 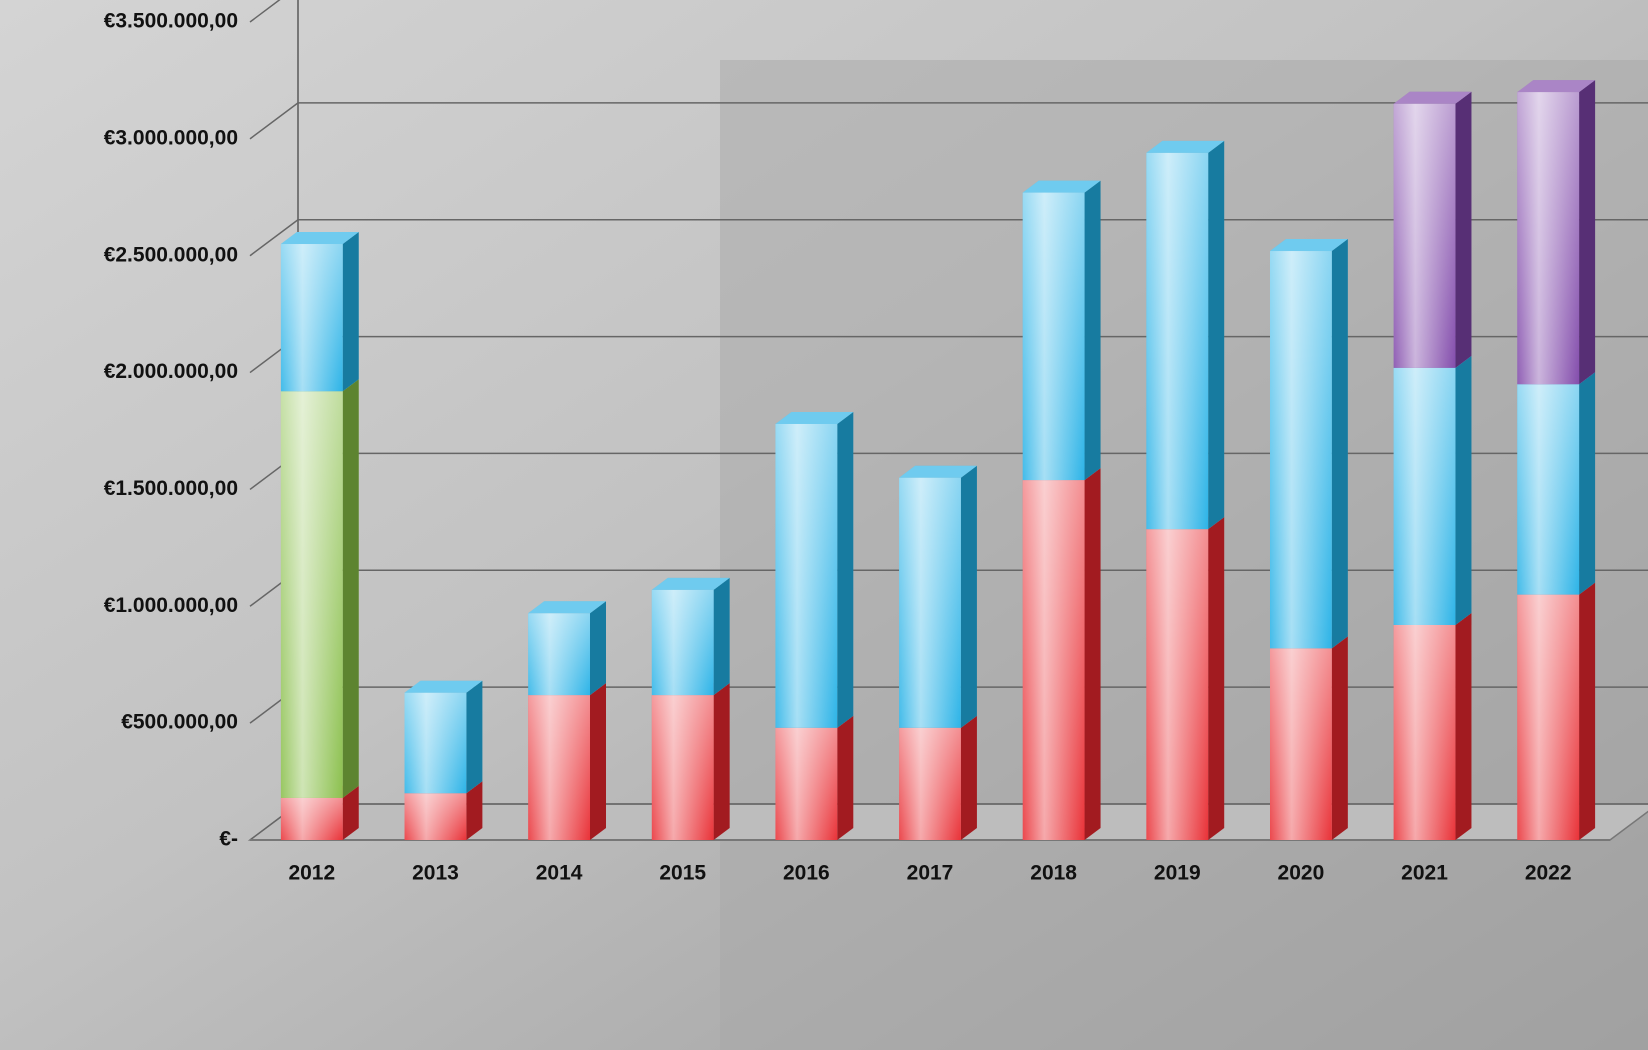 I want to click on x-tick-label: 2013, so click(x=435, y=873).